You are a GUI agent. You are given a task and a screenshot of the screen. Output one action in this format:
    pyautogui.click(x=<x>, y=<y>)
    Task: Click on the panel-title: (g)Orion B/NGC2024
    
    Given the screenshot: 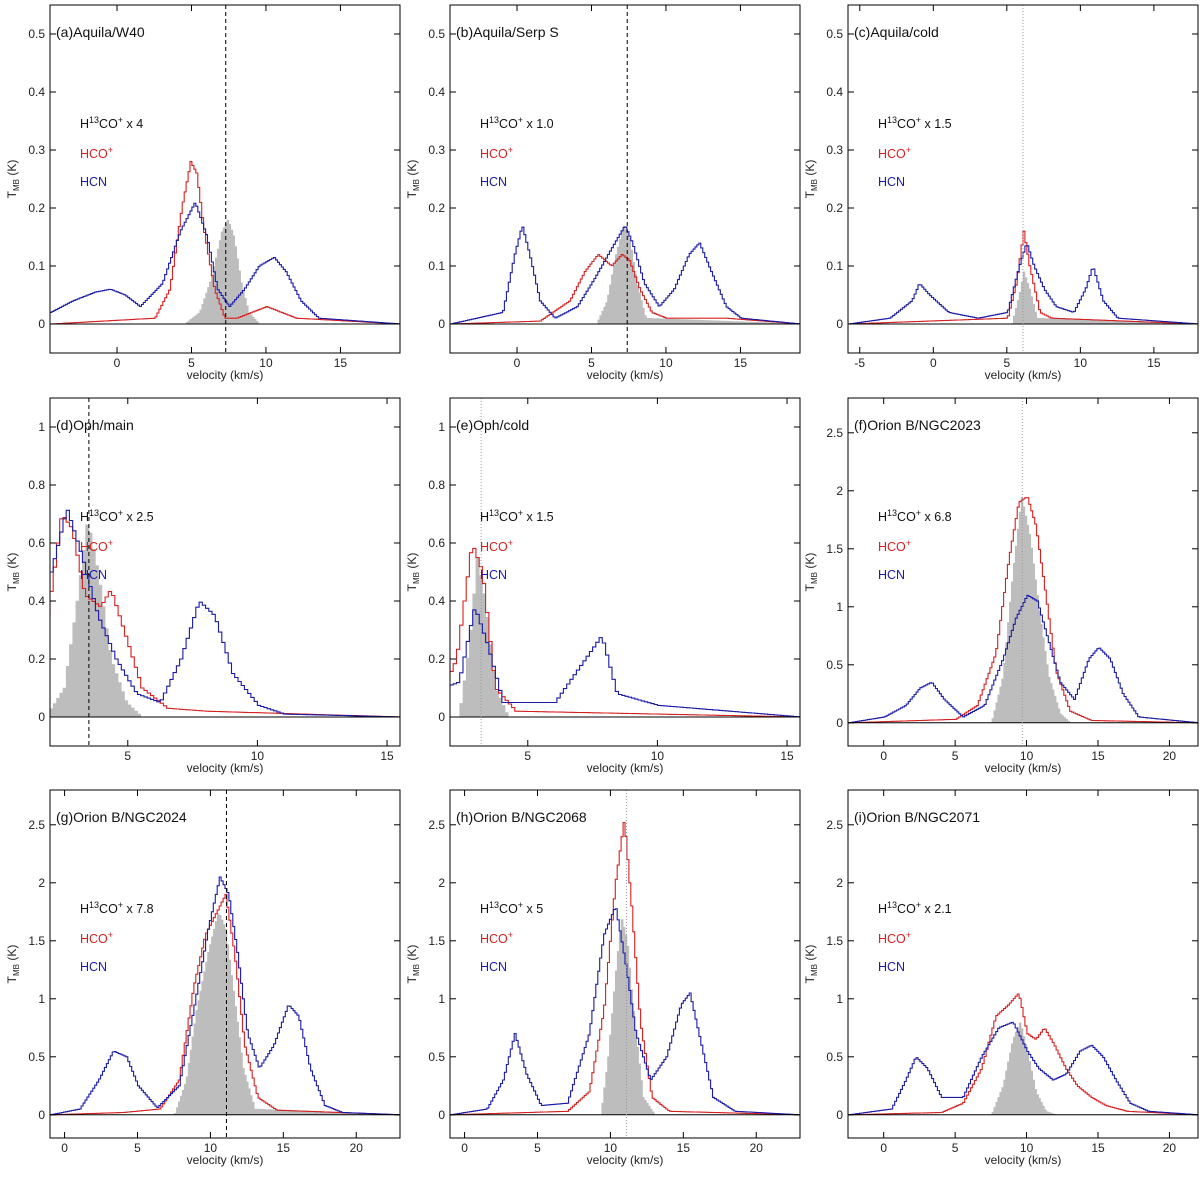 What is the action you would take?
    pyautogui.click(x=121, y=817)
    